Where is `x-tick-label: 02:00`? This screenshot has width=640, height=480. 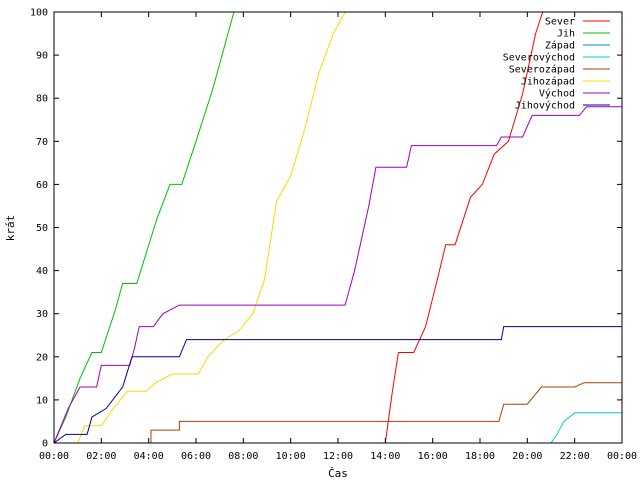 x-tick-label: 02:00 is located at coordinates (101, 456).